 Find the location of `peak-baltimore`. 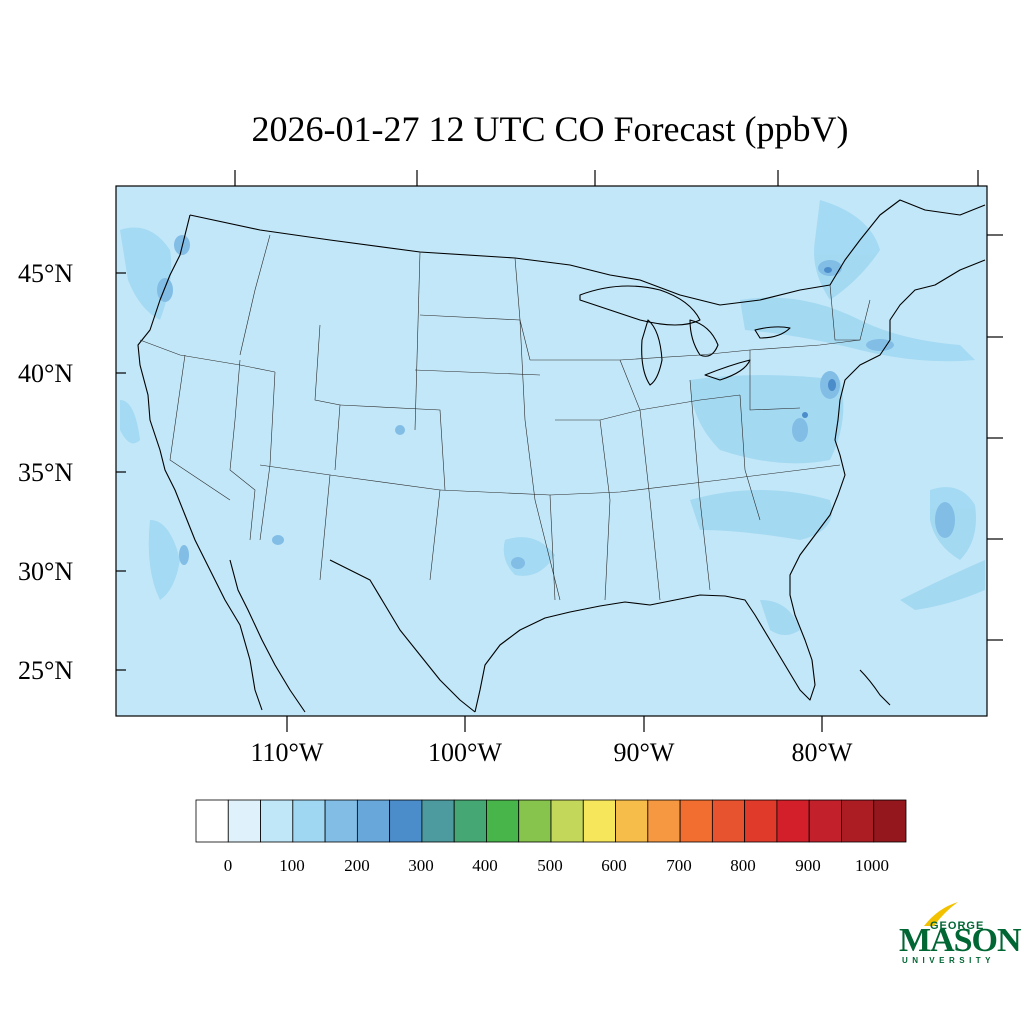

peak-baltimore is located at coordinates (805, 415).